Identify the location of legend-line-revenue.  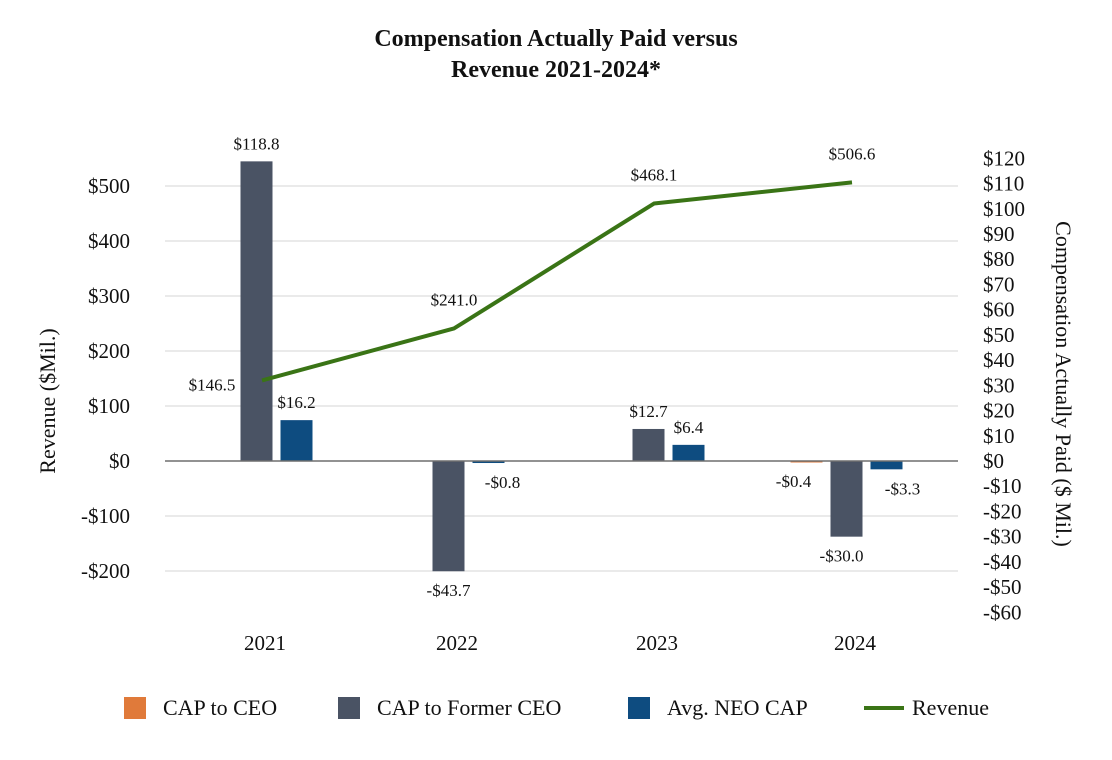
(884, 708).